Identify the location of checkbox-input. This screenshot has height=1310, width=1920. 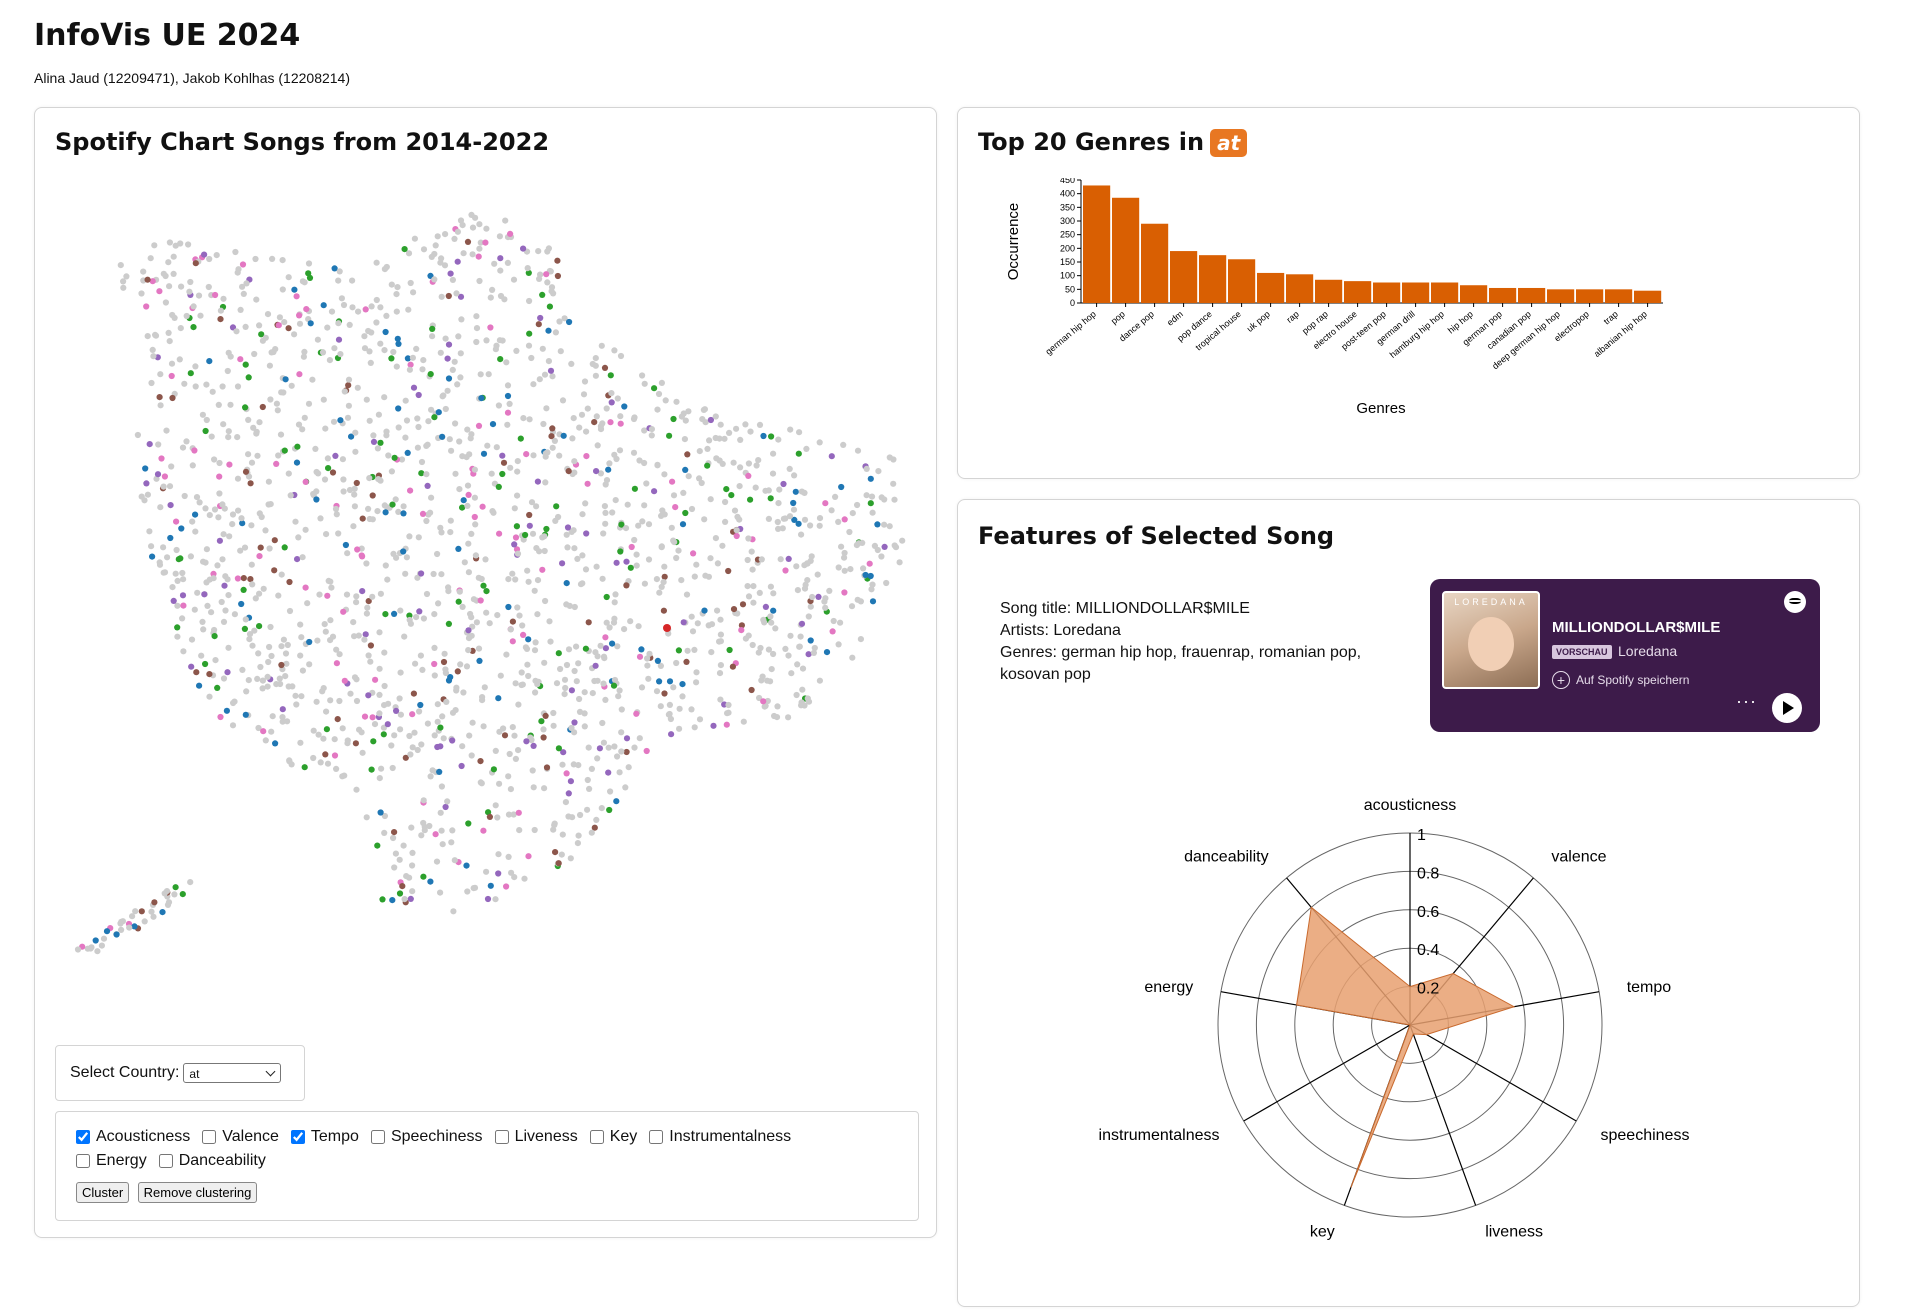
(209, 1137).